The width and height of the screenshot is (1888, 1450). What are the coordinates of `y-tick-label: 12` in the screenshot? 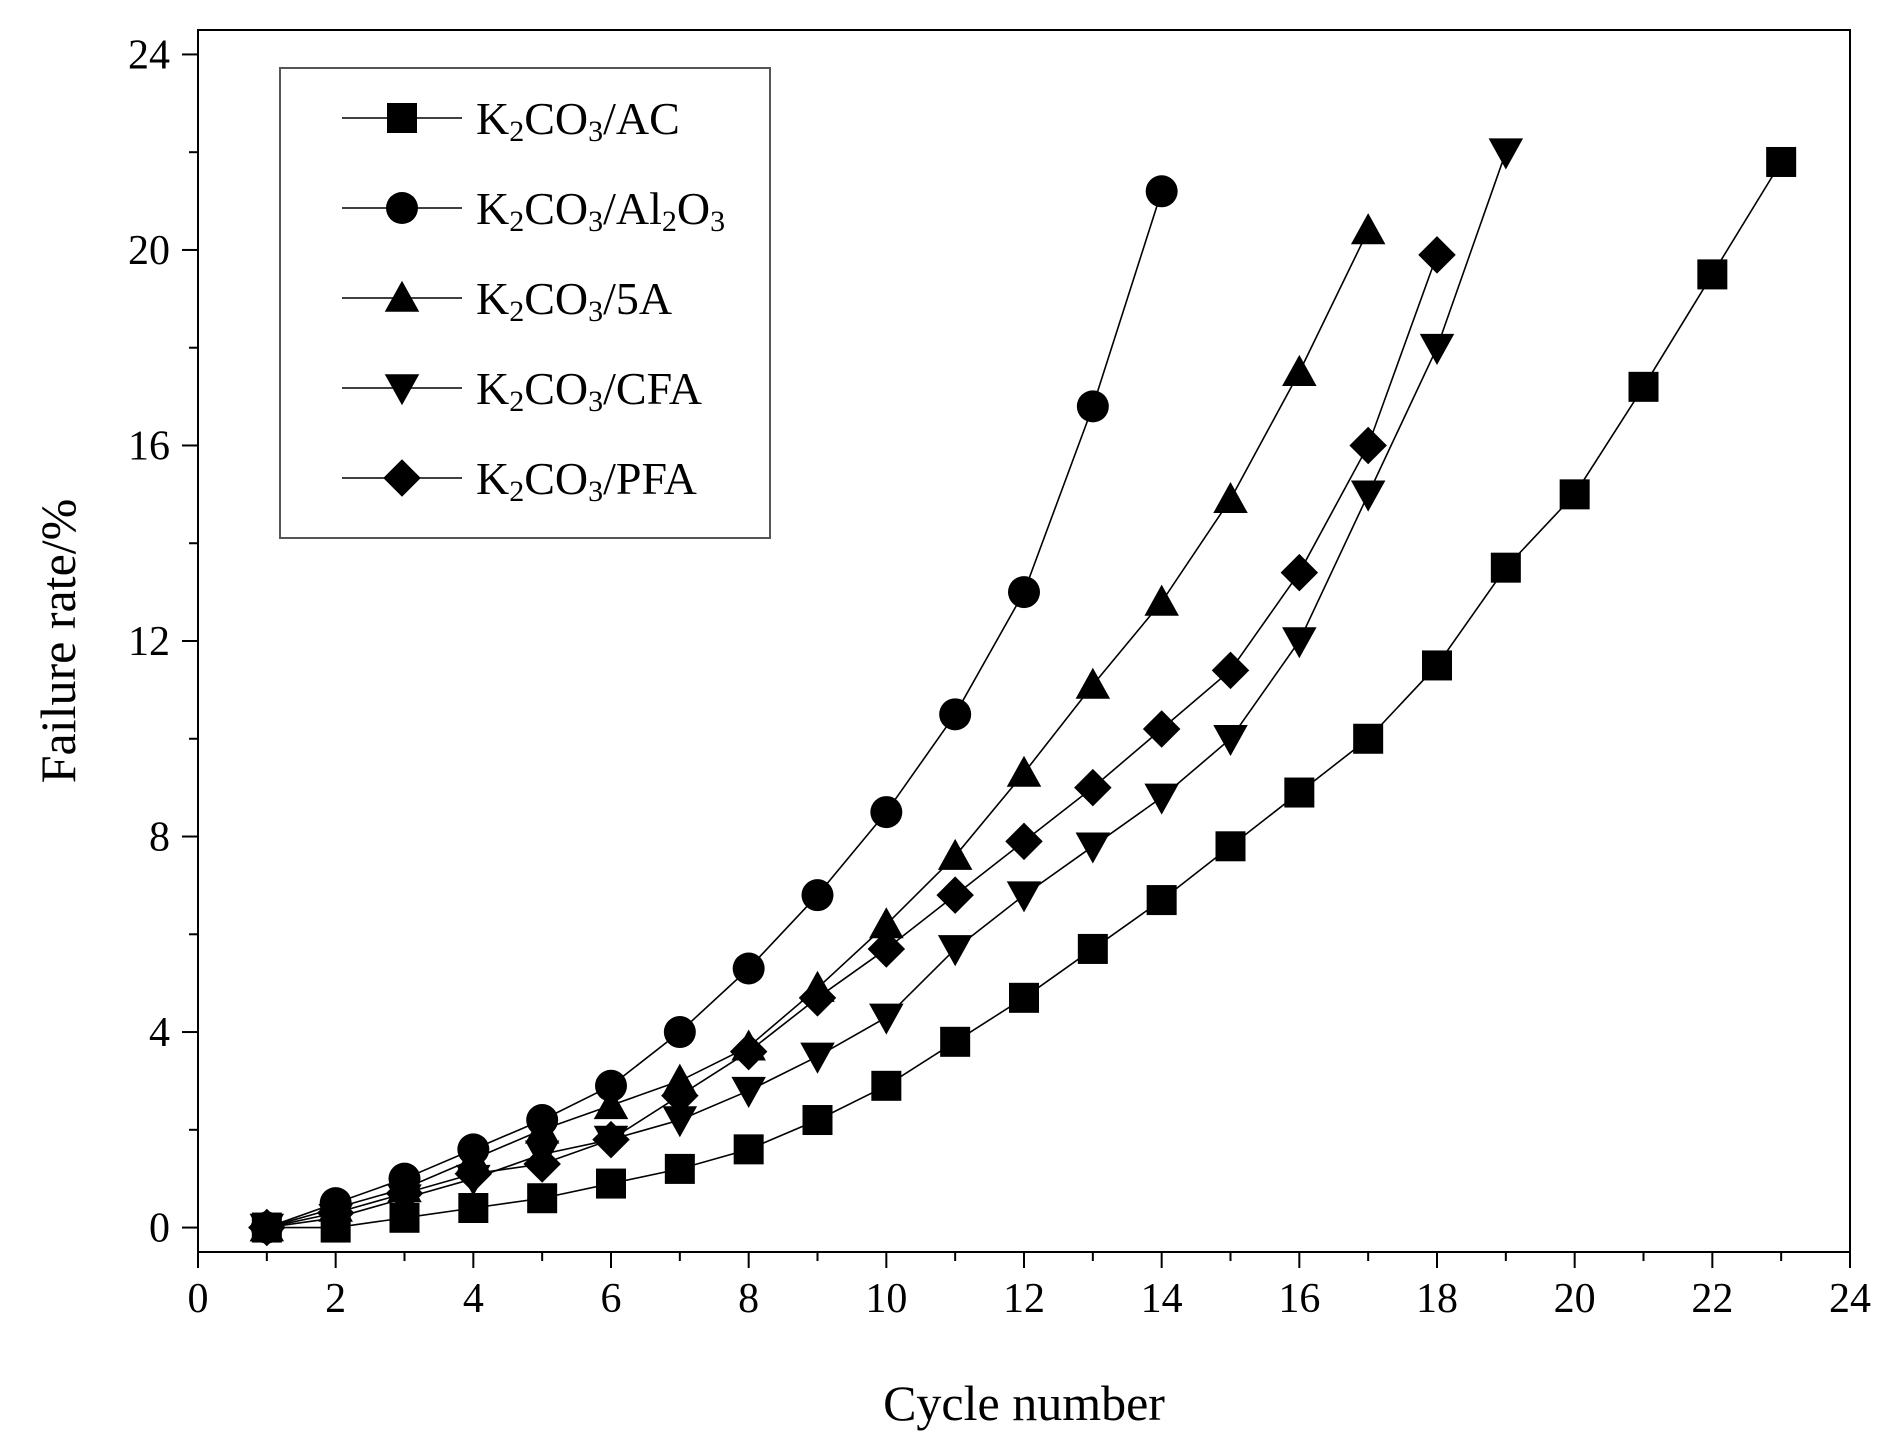 It's located at (149, 642).